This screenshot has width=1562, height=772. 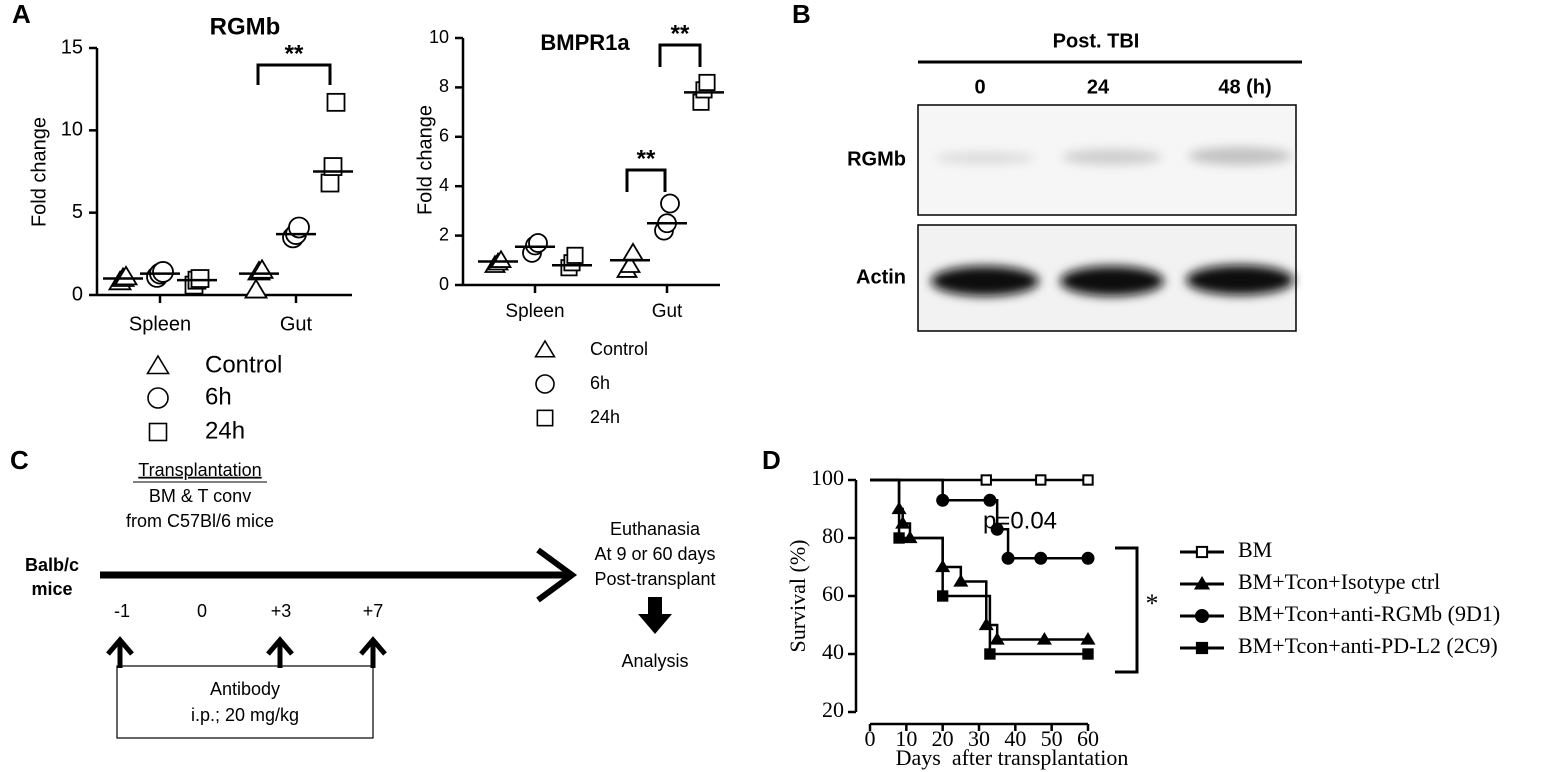 What do you see at coordinates (654, 661) in the screenshot?
I see `diagram-text: Analysis` at bounding box center [654, 661].